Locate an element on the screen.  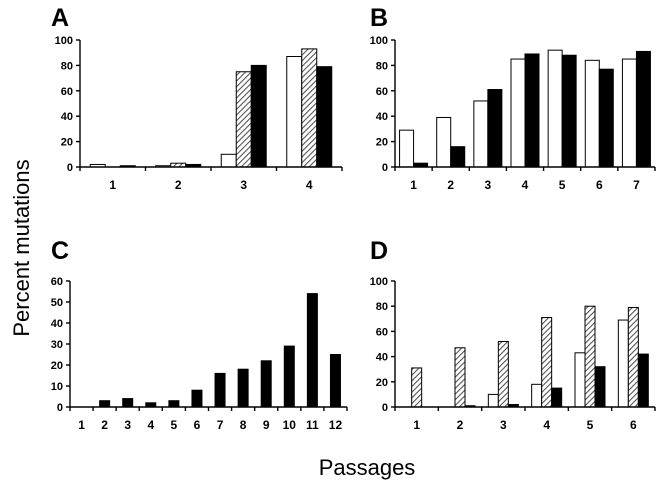
x-tick-label: 10 is located at coordinates (290, 425).